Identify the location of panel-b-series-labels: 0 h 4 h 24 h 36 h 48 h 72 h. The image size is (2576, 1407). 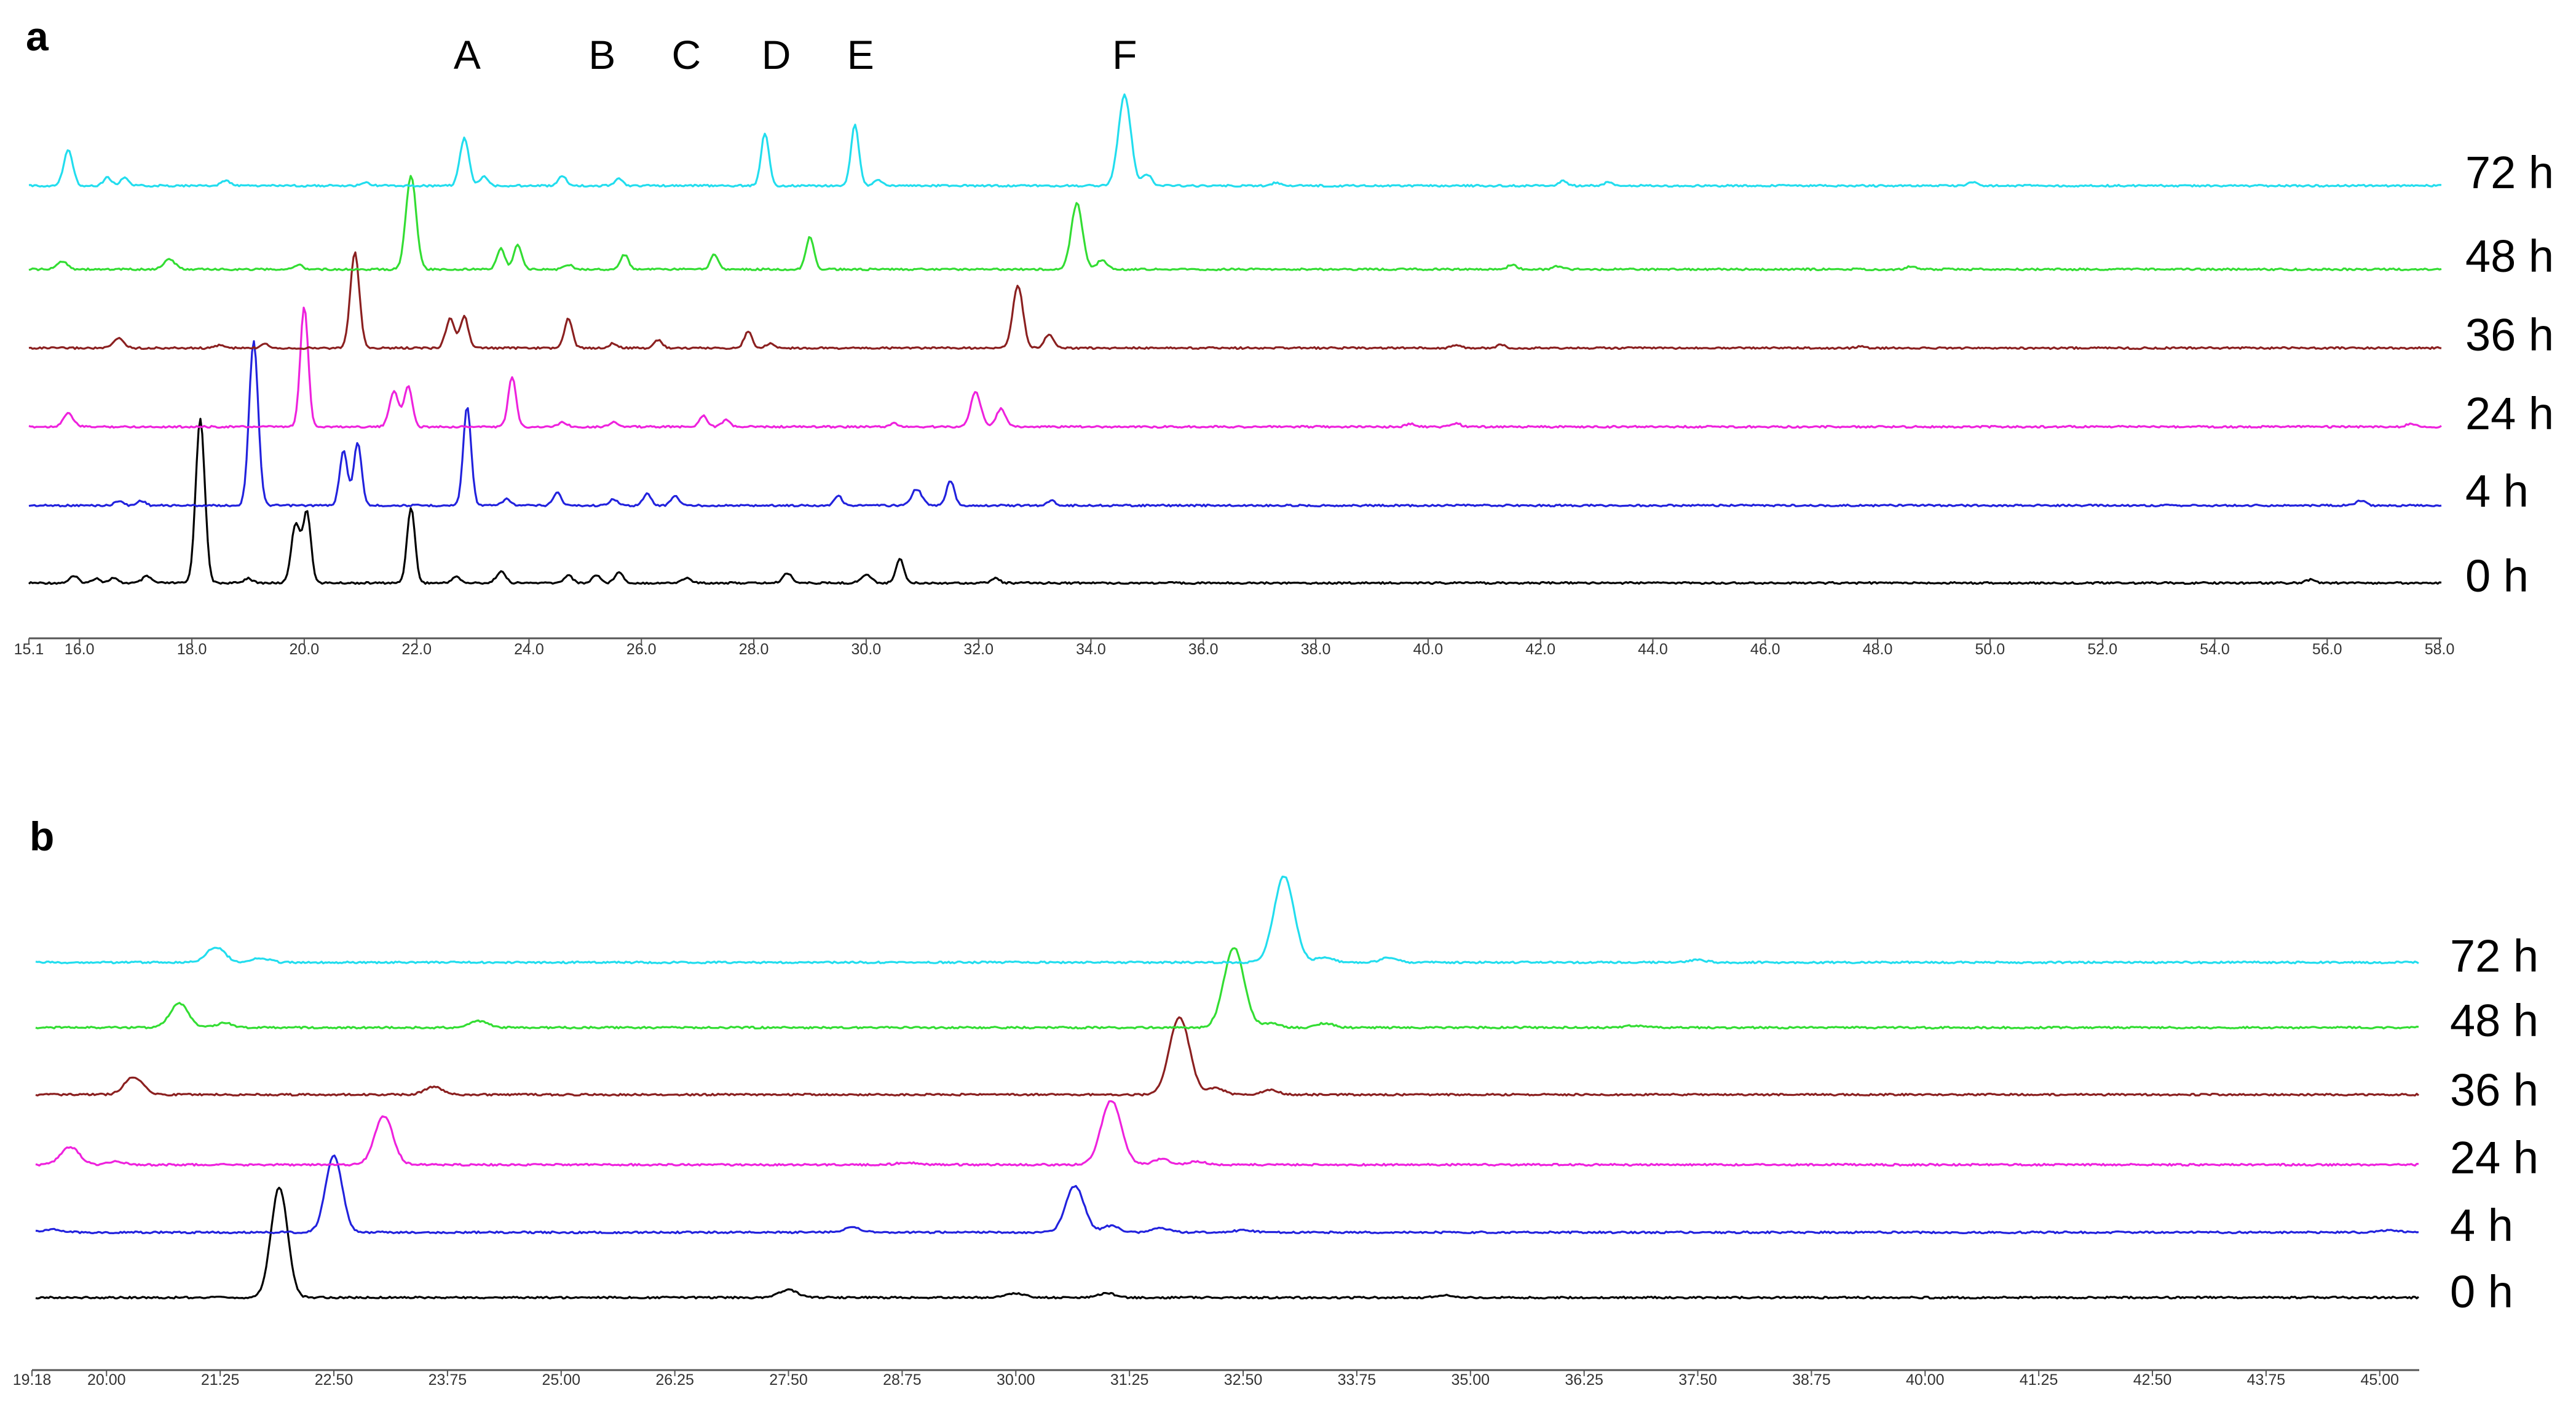
(2494, 1123).